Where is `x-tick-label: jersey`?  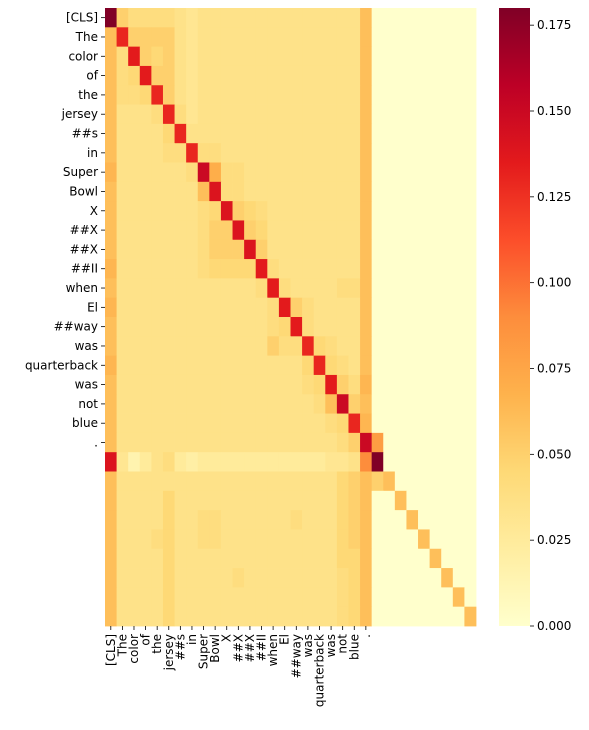 x-tick-label: jersey is located at coordinates (169, 652).